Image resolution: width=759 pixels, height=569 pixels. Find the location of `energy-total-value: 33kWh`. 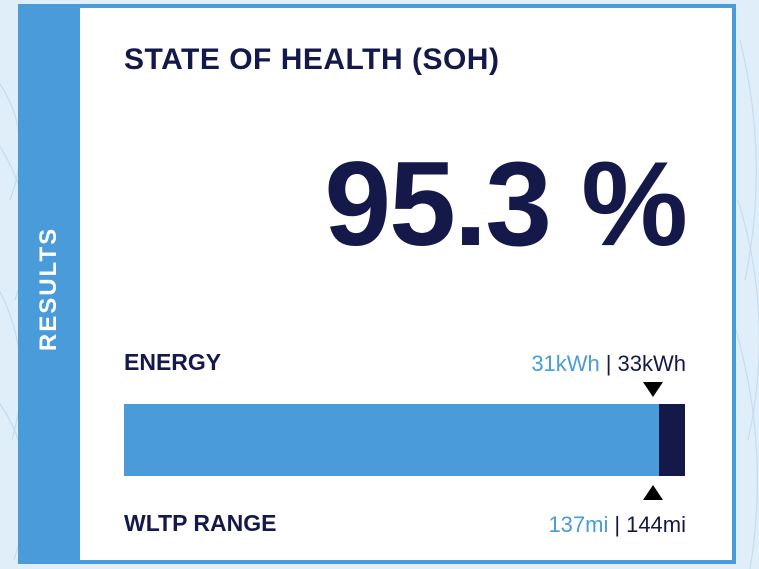

energy-total-value: 33kWh is located at coordinates (651, 363).